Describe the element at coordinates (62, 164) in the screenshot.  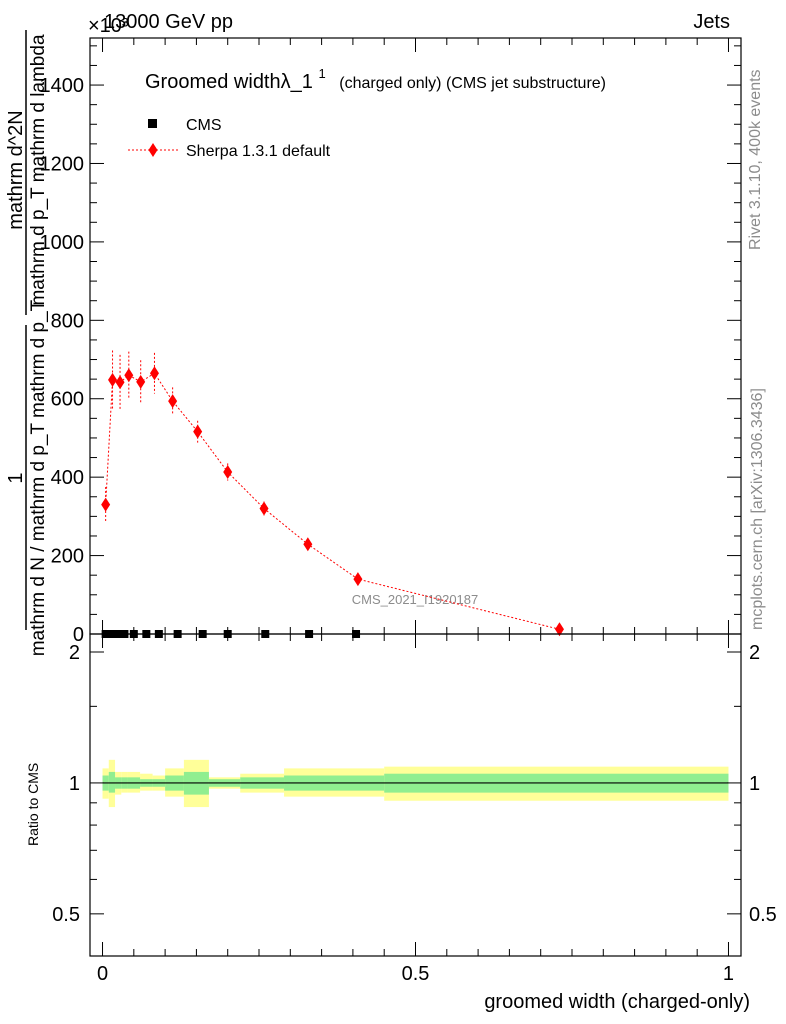
I see `main-y-tick-label: 1200` at that location.